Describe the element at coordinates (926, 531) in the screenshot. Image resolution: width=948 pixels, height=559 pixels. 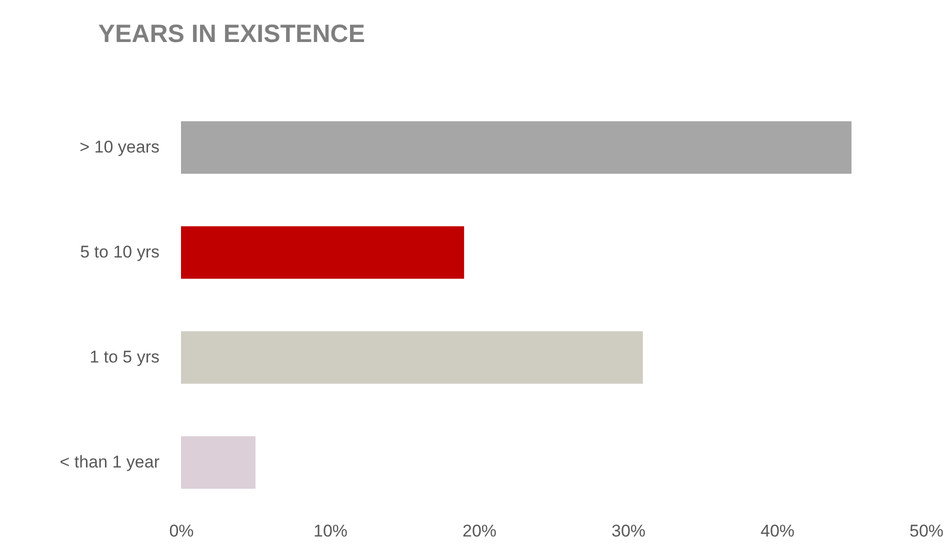
I see `x-tick-label: 50%` at that location.